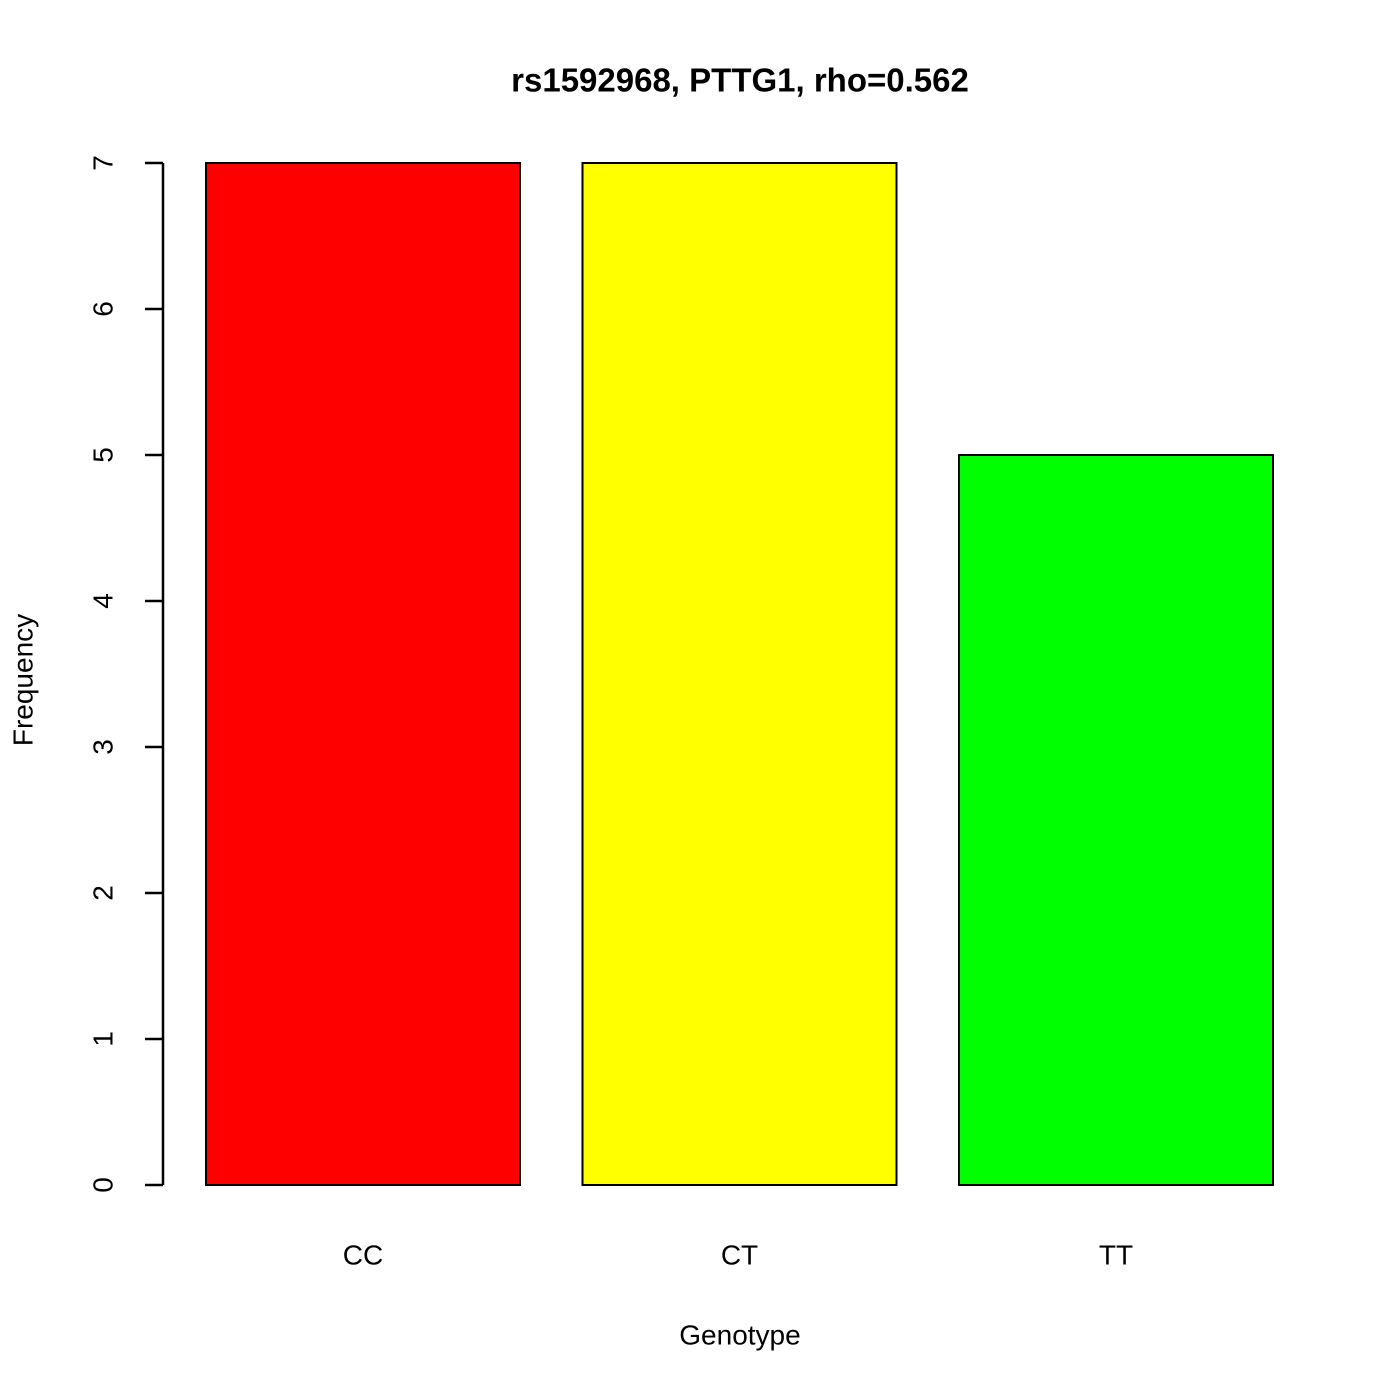 The width and height of the screenshot is (1400, 1400). What do you see at coordinates (102, 747) in the screenshot?
I see `y-tick-label: 3` at bounding box center [102, 747].